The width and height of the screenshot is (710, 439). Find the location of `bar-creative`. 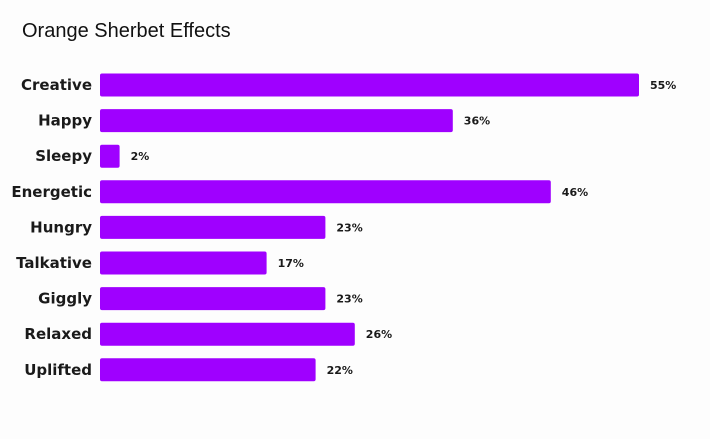

bar-creative is located at coordinates (369, 85).